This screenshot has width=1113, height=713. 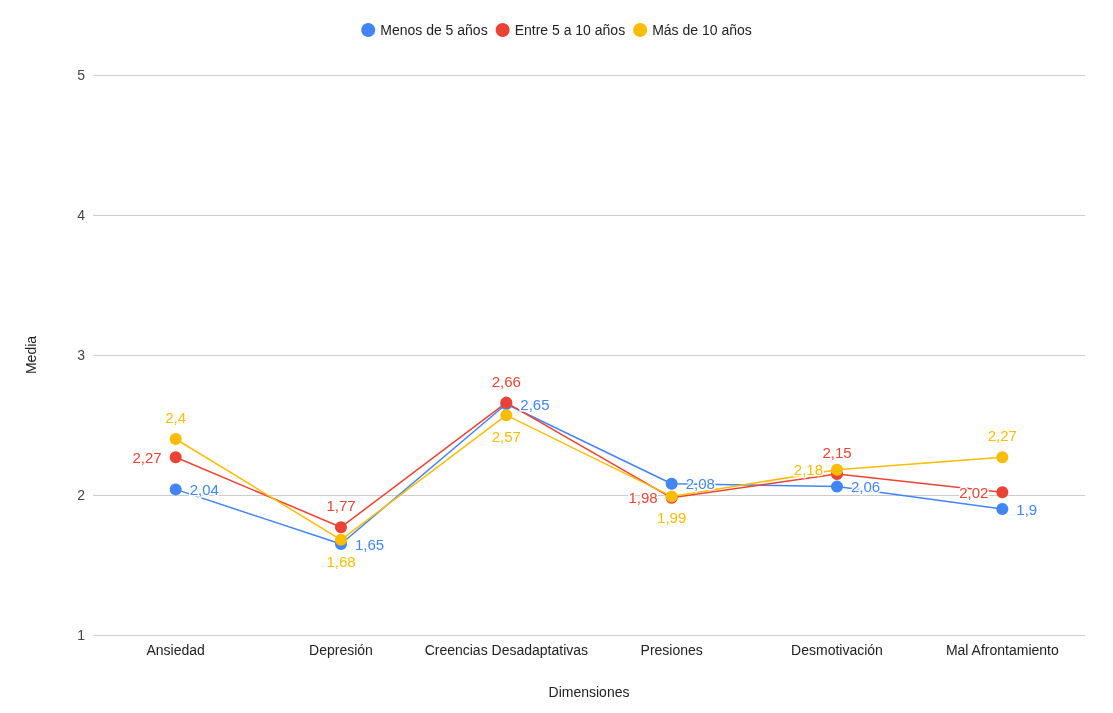 What do you see at coordinates (175, 650) in the screenshot?
I see `x-tick-label: Ansiedad` at bounding box center [175, 650].